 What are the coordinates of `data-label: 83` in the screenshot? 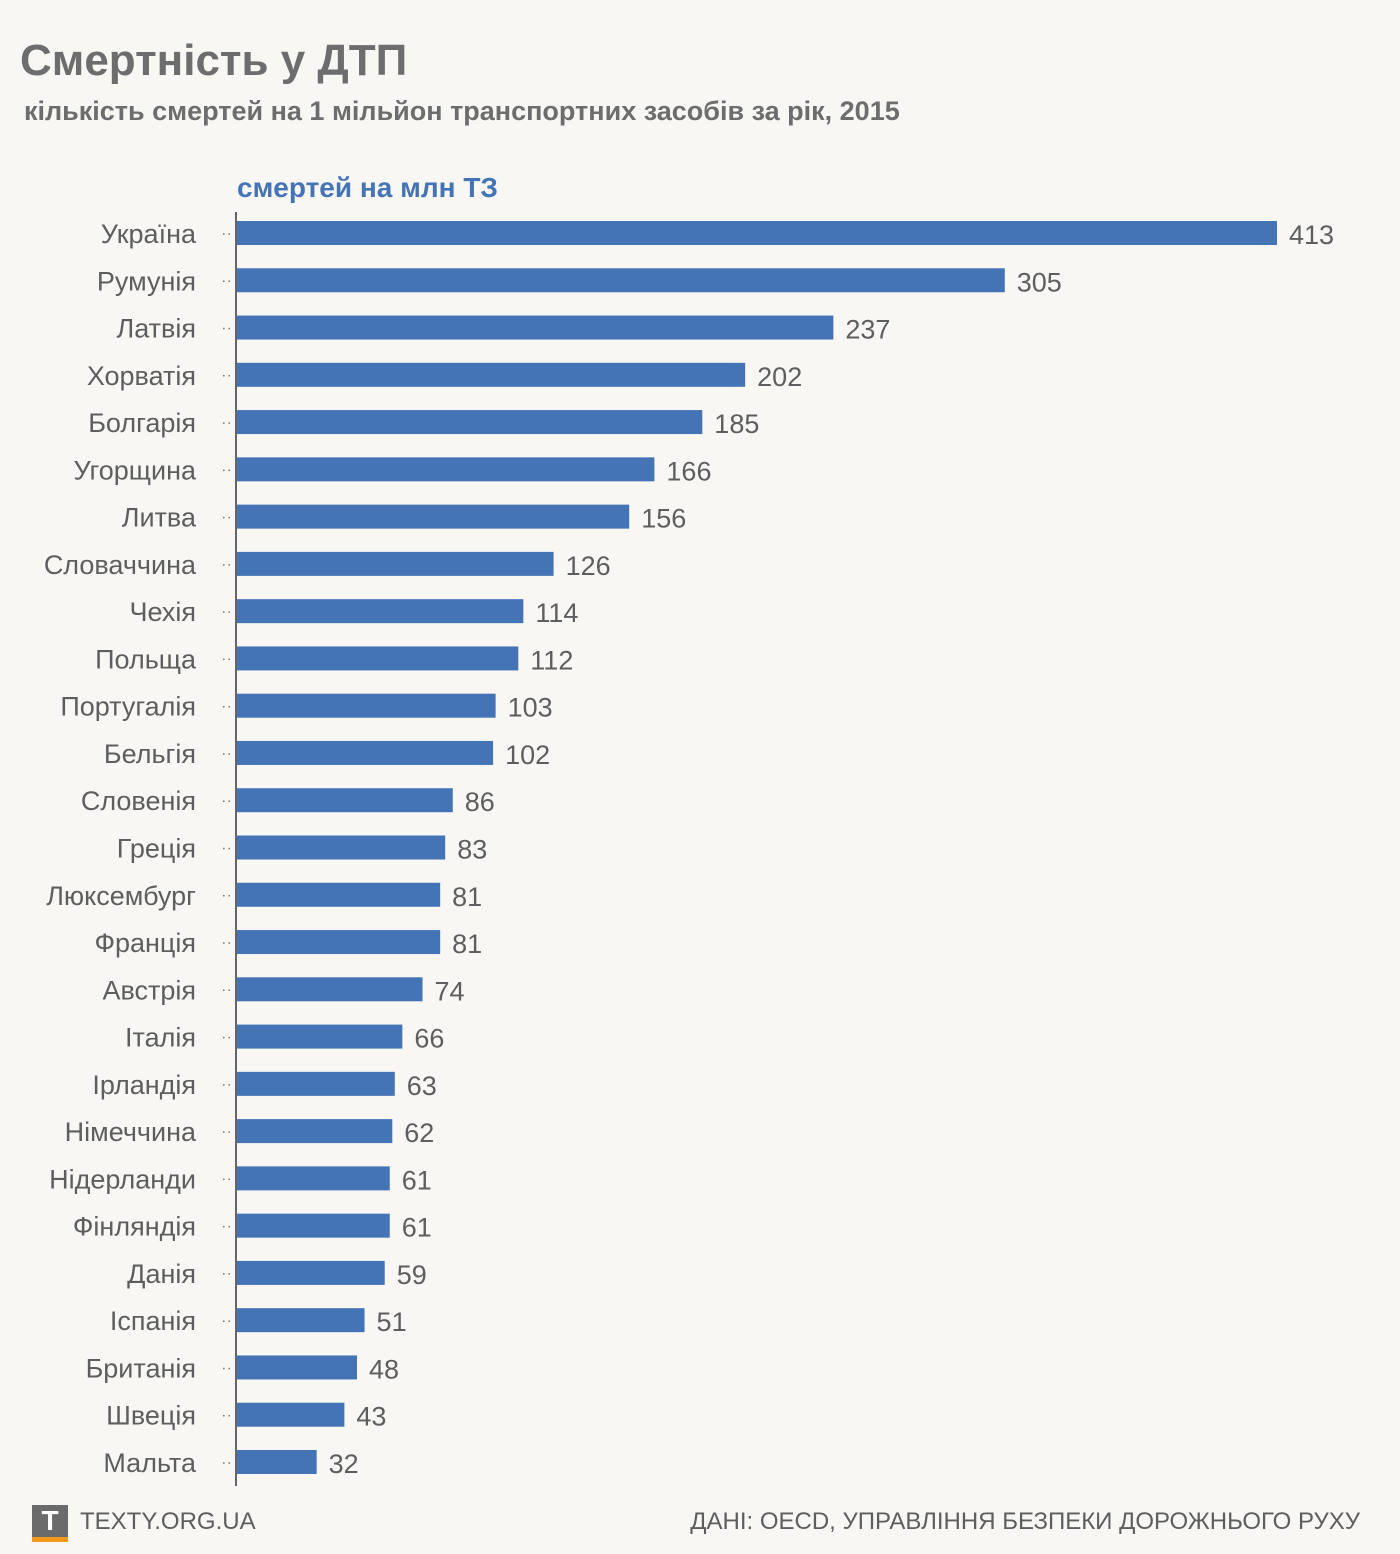 It's located at (472, 850).